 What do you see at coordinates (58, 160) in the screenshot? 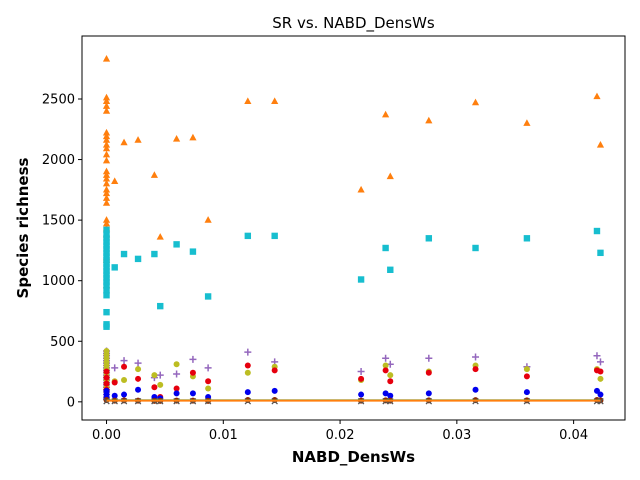
I see `y-tick-label: 2000` at bounding box center [58, 160].